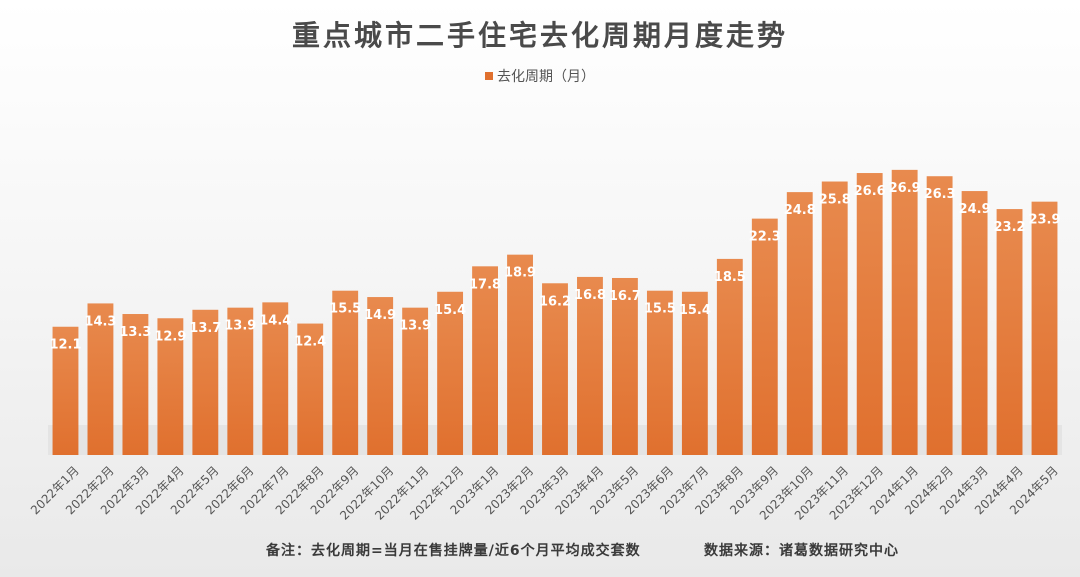 The height and width of the screenshot is (577, 1080). Describe the element at coordinates (539, 35) in the screenshot. I see `chart-title: 重点城市二手住宅去化周期月度走势` at that location.